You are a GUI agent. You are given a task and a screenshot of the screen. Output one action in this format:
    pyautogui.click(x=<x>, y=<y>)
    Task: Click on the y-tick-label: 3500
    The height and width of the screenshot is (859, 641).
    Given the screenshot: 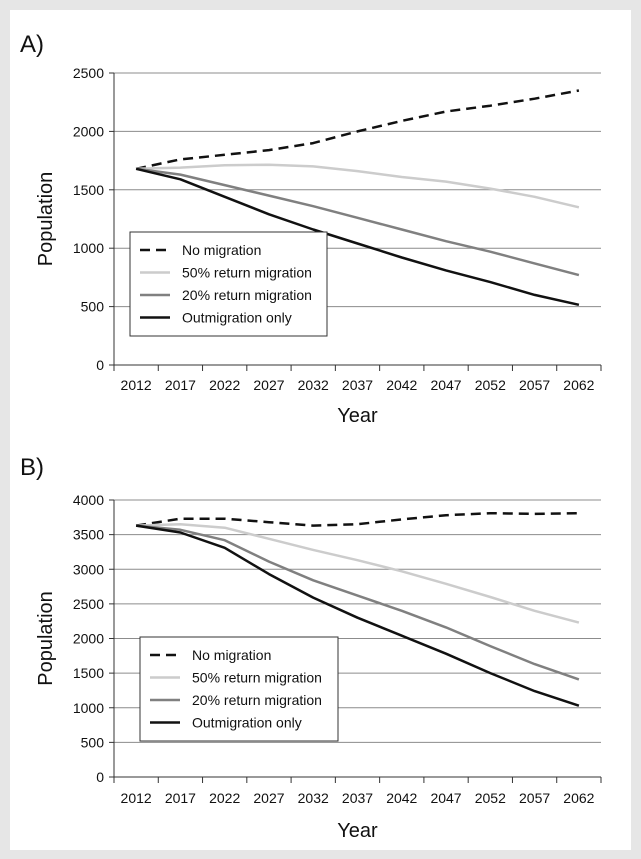 What is the action you would take?
    pyautogui.click(x=88, y=535)
    